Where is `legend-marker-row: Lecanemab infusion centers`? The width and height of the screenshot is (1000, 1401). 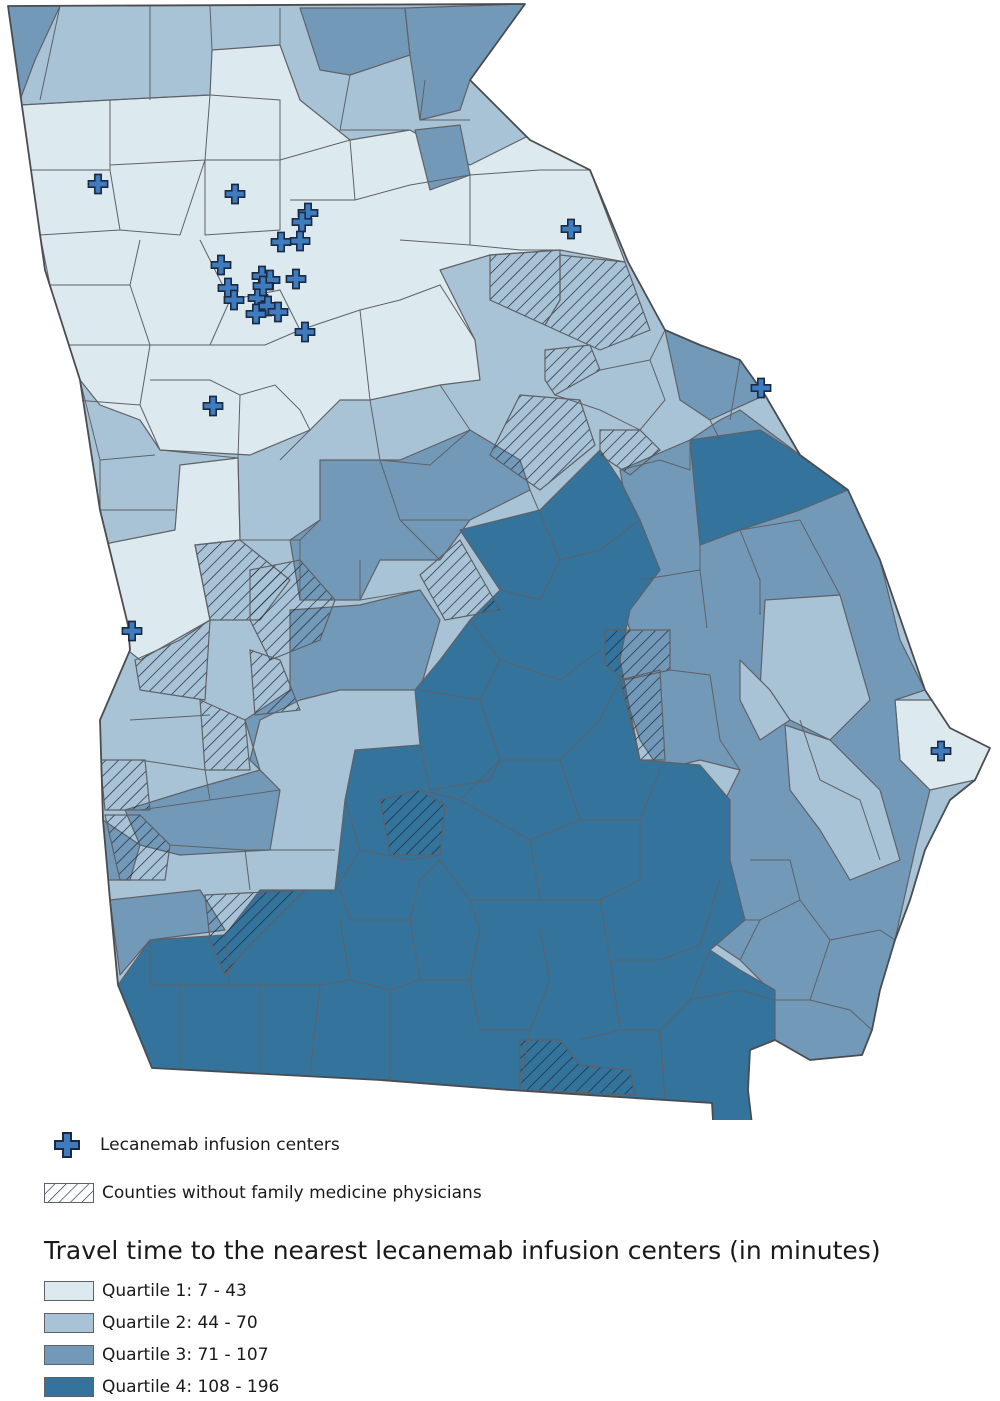
legend-marker-row: Lecanemab infusion centers is located at coordinates (196, 1145).